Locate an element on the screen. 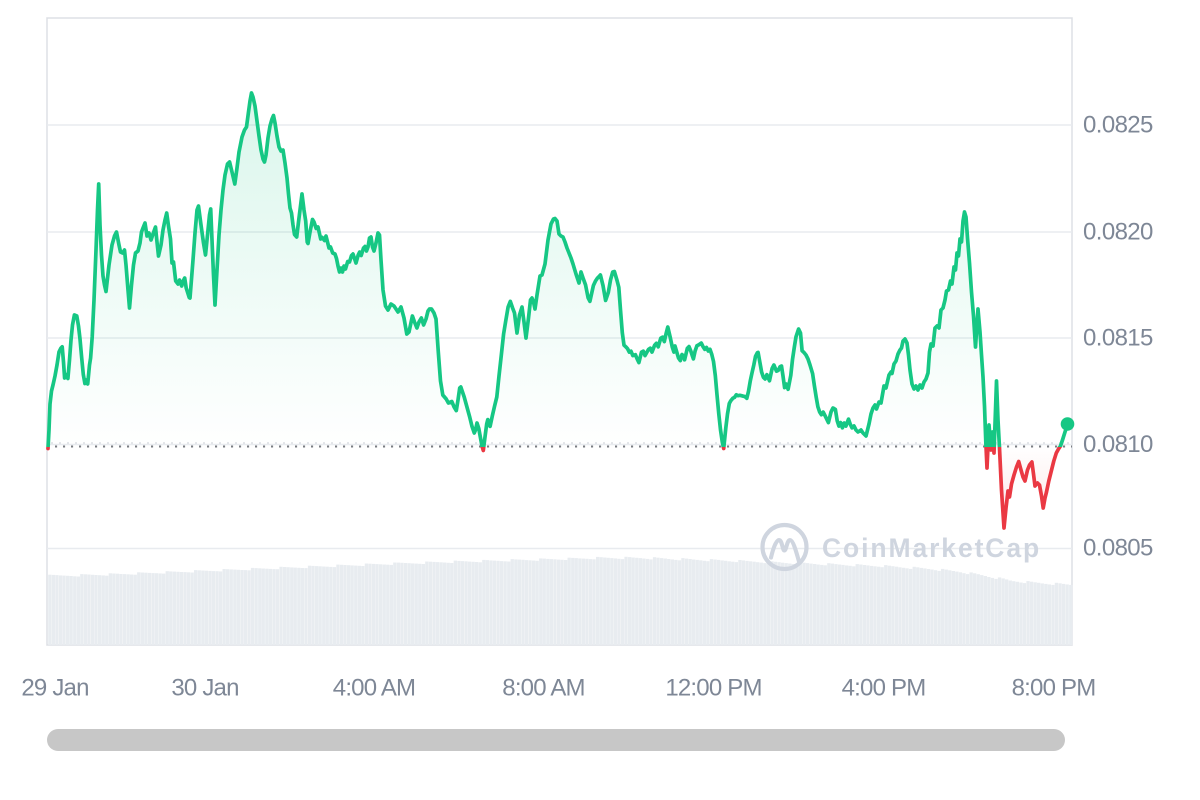 The height and width of the screenshot is (800, 1200). svg-text: 29 Jan is located at coordinates (54, 688).